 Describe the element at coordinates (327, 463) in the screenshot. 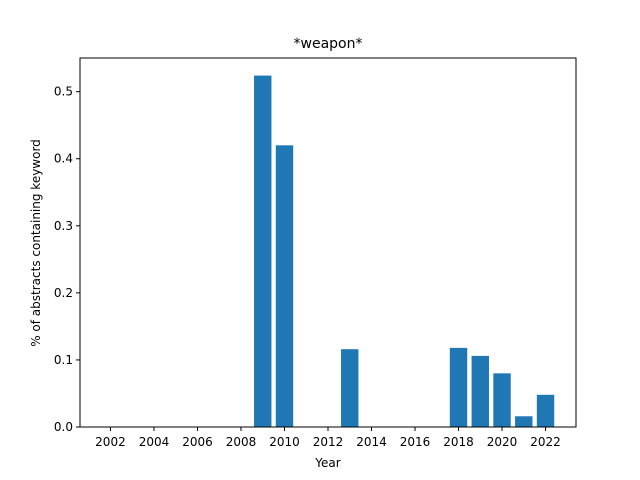

I see `x-axis-label: Year` at that location.